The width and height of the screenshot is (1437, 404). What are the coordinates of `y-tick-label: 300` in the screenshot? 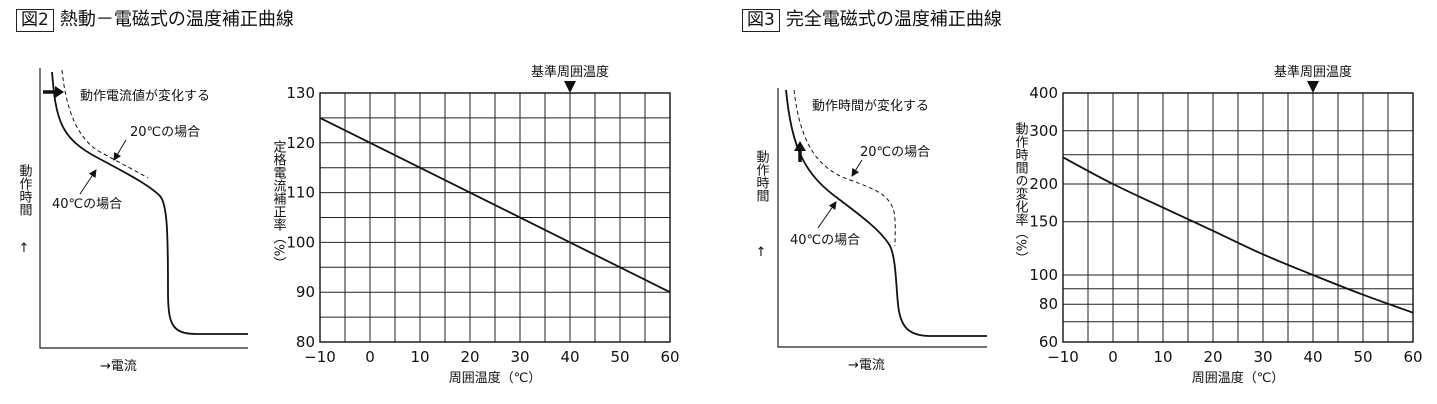 It's located at (1043, 131).